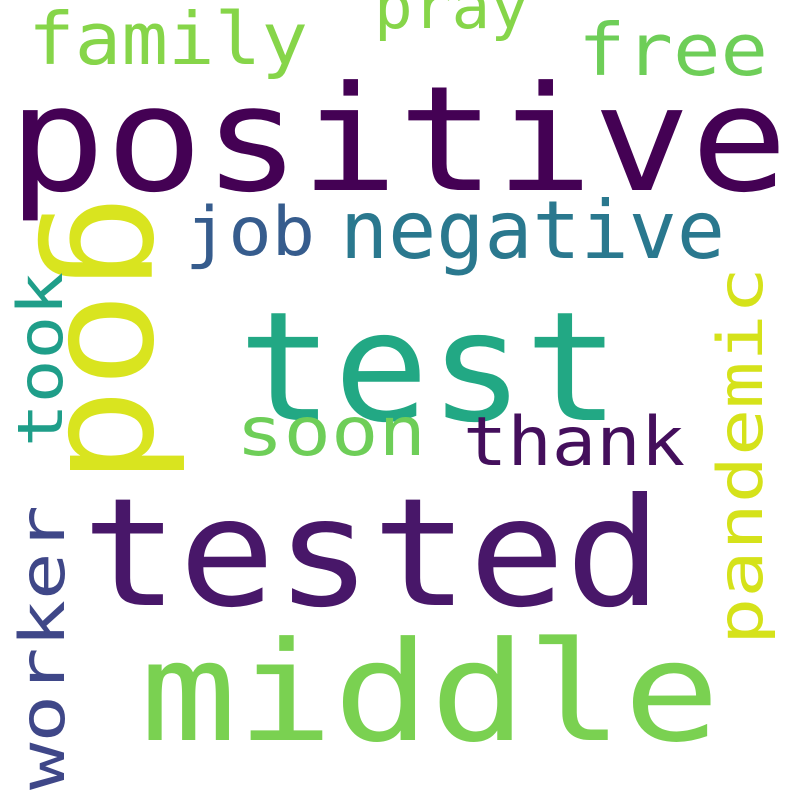 The image size is (800, 800). What do you see at coordinates (168, 40) in the screenshot?
I see `word-family: family` at bounding box center [168, 40].